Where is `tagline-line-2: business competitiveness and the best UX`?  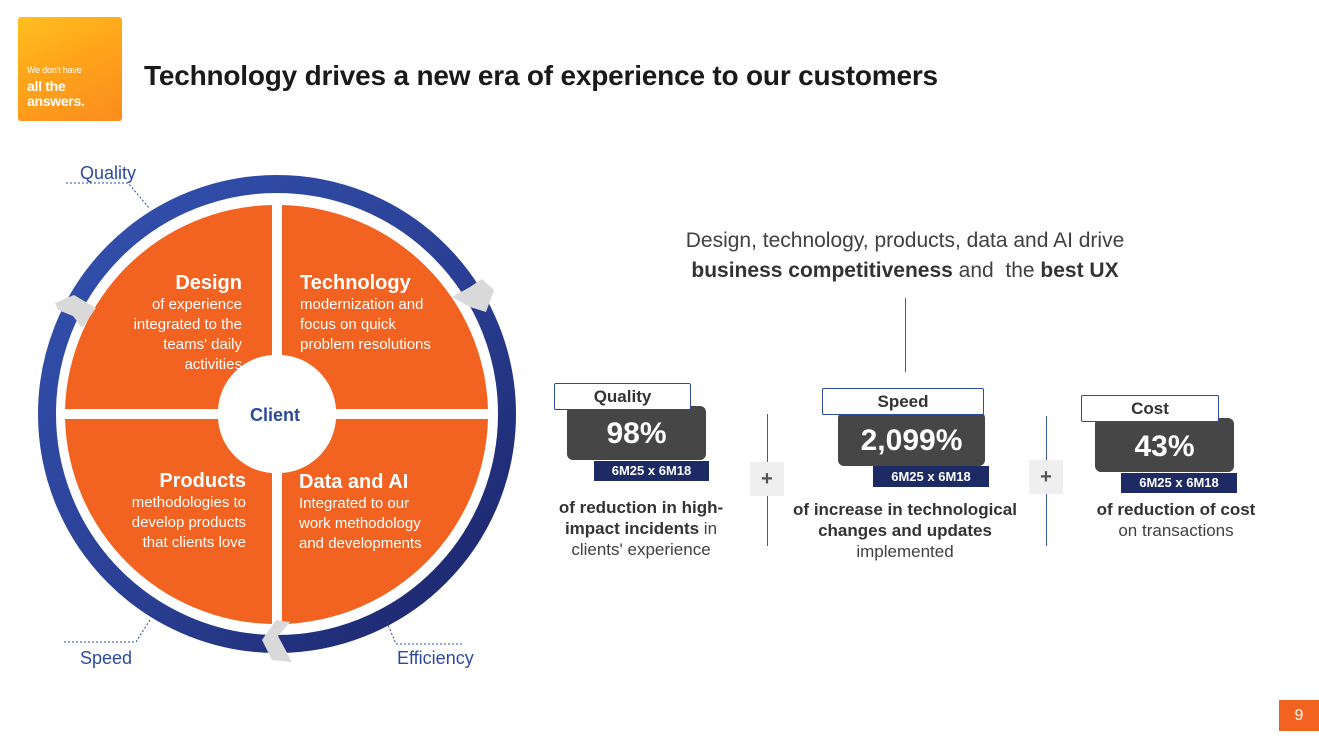
tagline-line-2: business competitiveness and the best UX is located at coordinates (905, 271).